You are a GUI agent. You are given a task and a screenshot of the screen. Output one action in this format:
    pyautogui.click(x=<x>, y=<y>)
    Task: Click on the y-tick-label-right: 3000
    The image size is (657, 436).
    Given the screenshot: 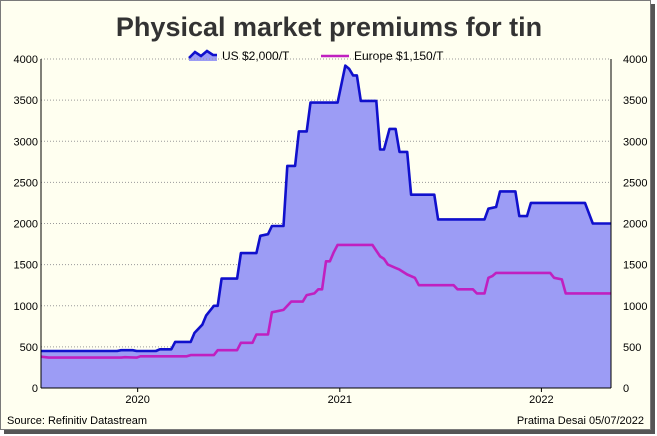 What is the action you would take?
    pyautogui.click(x=635, y=142)
    